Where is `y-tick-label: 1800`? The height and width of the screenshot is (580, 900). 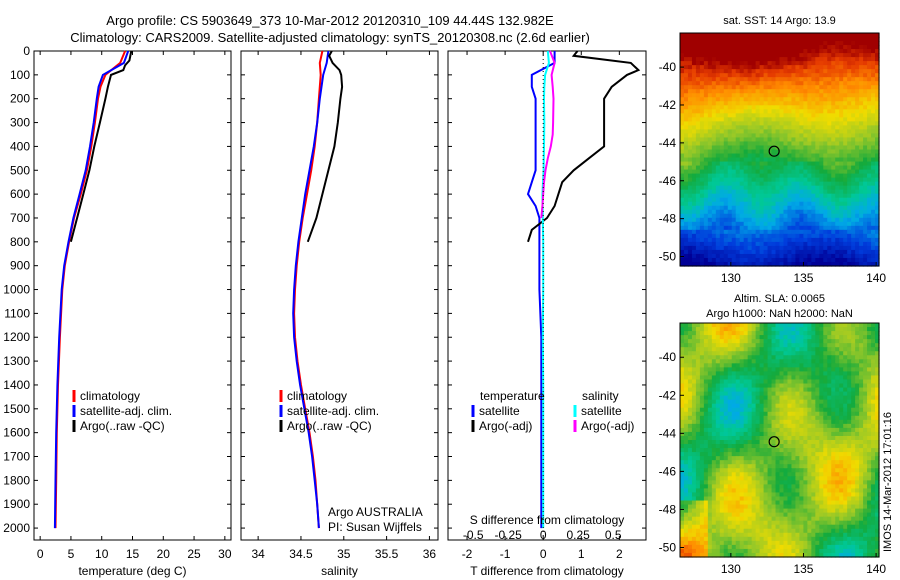
y-tick-label: 1800 is located at coordinates (16, 480).